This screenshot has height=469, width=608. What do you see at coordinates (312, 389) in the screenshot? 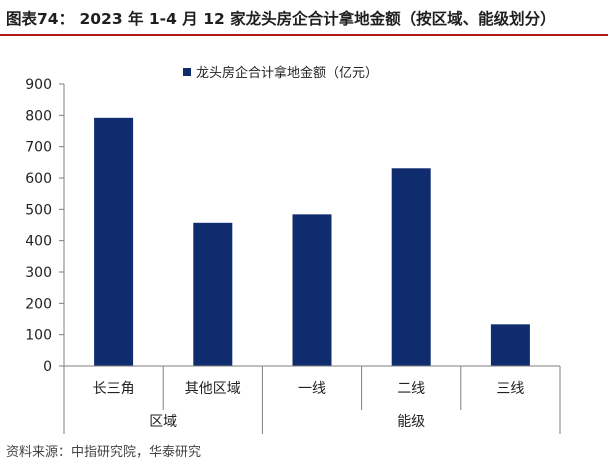
I see `x-tick-label: 一线` at bounding box center [312, 389].